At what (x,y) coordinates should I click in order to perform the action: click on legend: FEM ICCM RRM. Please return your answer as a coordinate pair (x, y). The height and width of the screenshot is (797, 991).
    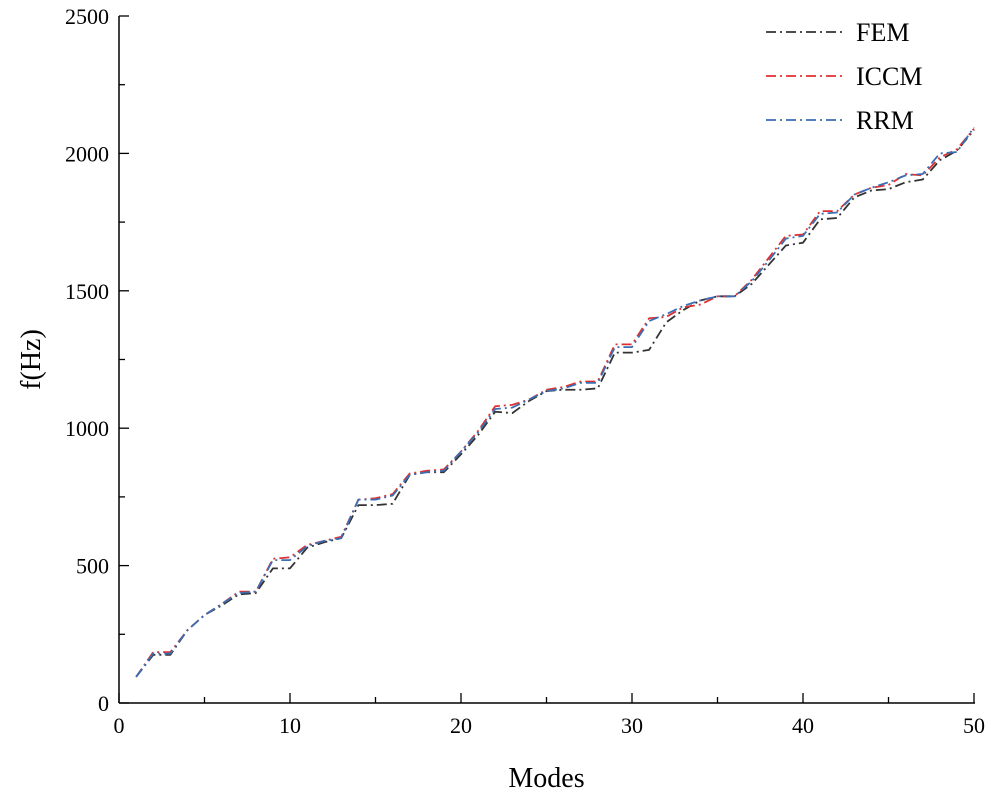
    Looking at the image, I should click on (844, 76).